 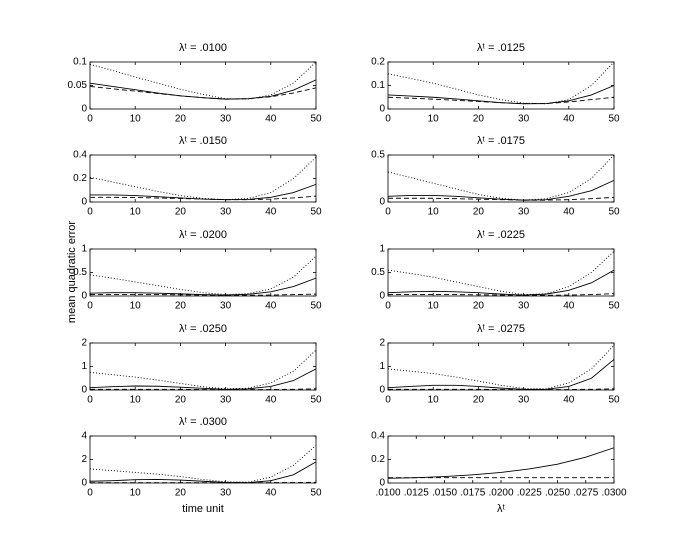 I want to click on panel-title: λᵗ = .0175, so click(x=501, y=141).